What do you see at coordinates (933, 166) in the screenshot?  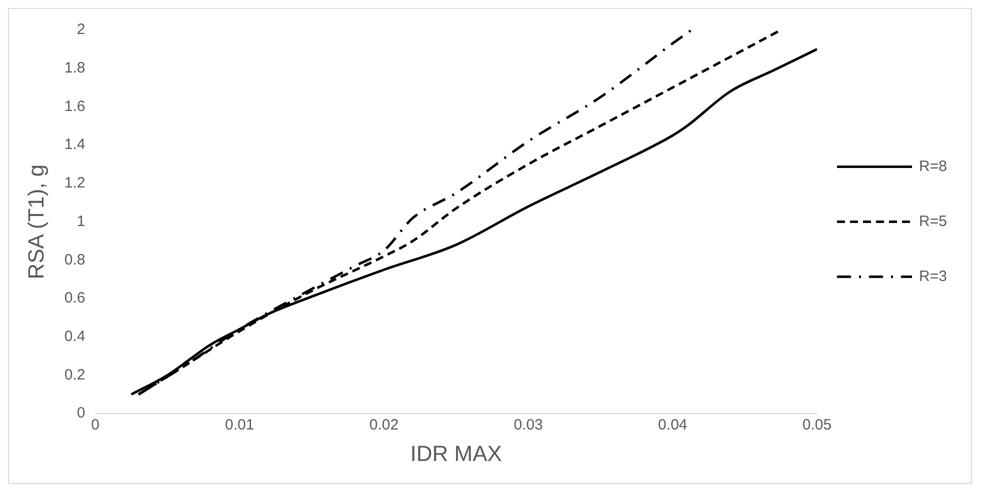 I see `legend-label: R=8` at bounding box center [933, 166].